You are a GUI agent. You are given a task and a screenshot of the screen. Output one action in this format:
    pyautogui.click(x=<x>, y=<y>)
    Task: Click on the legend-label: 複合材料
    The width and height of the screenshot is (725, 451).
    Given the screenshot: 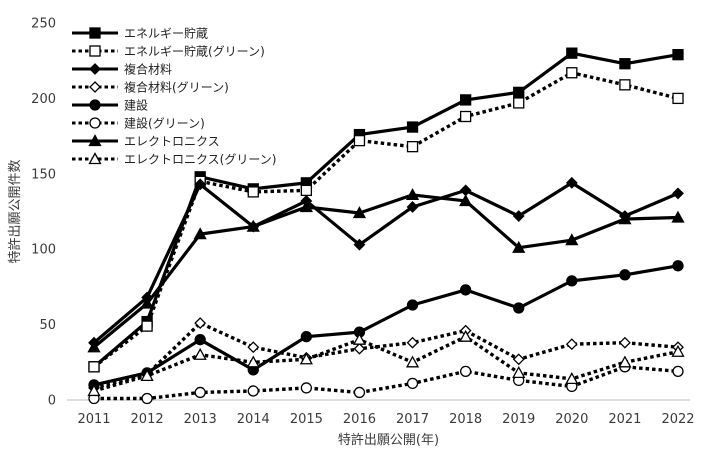 What is the action you would take?
    pyautogui.click(x=148, y=69)
    